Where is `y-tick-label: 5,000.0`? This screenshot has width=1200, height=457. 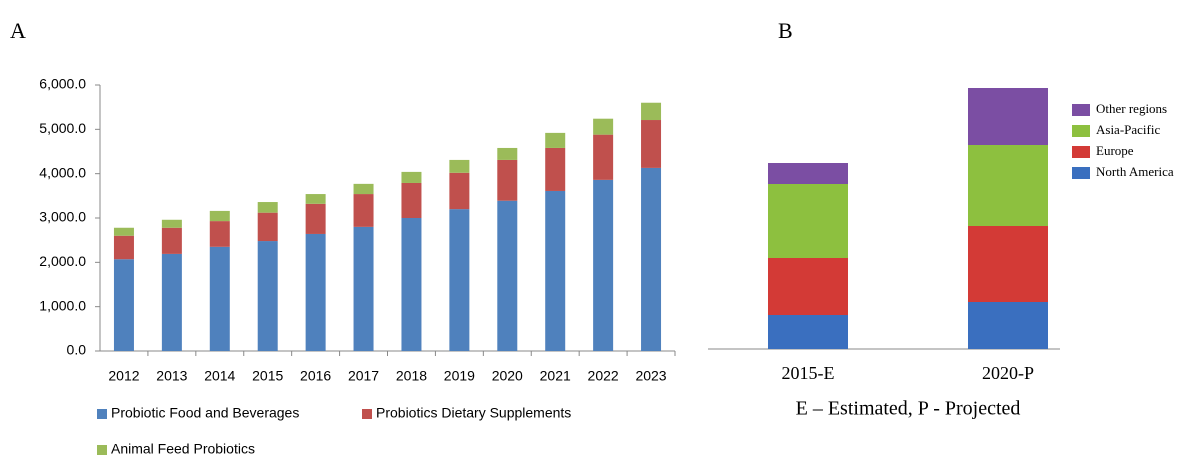
y-tick-label: 5,000.0 is located at coordinates (62, 128).